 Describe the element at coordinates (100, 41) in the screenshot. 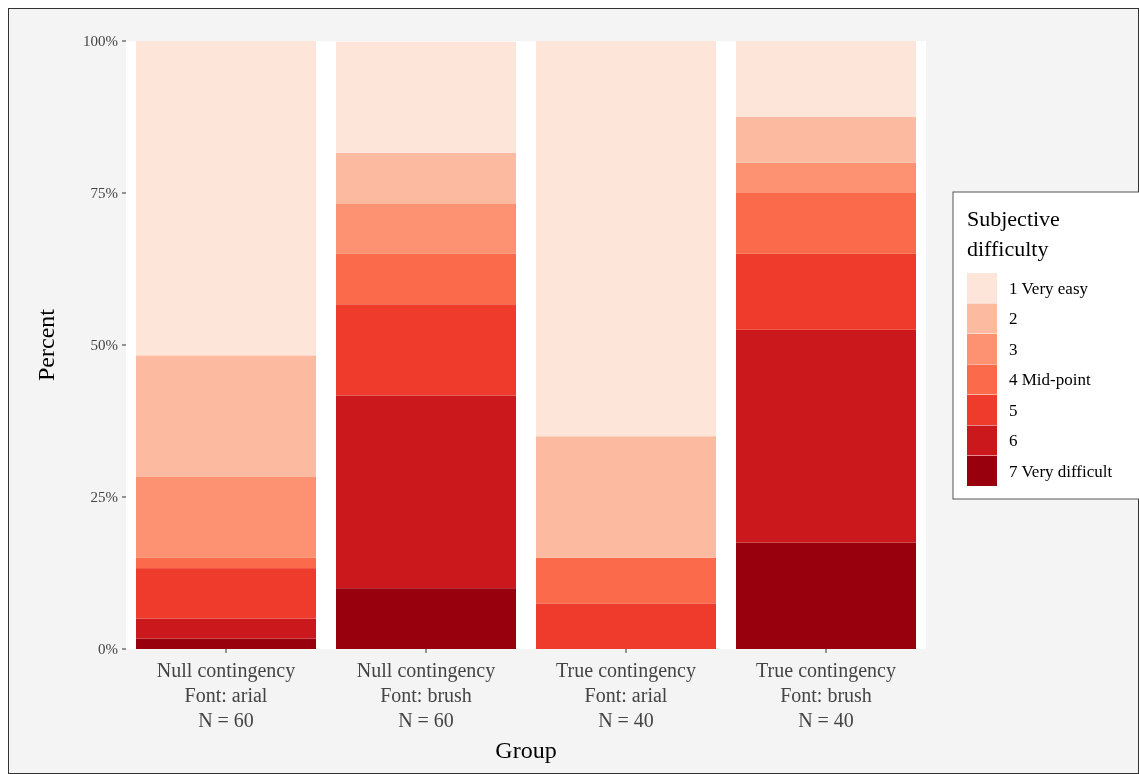

I see `y-tick-label: 100%` at that location.